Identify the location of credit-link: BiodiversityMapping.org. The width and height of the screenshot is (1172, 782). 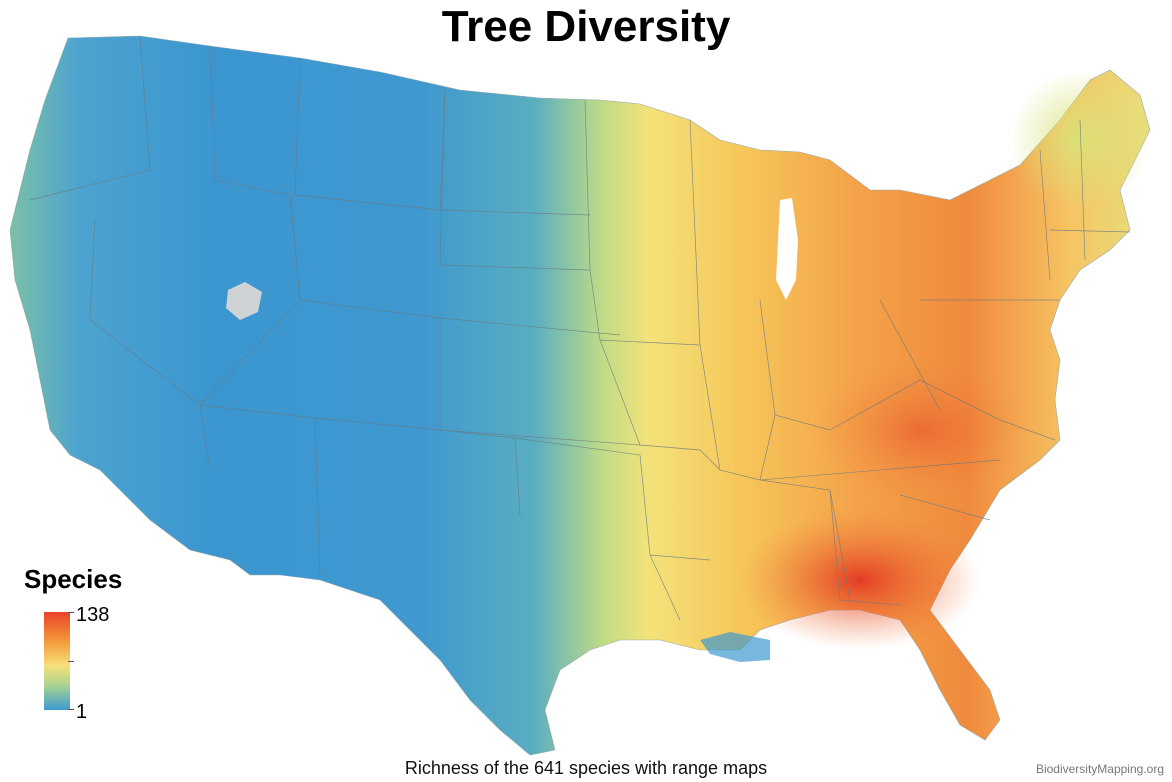
(1099, 769).